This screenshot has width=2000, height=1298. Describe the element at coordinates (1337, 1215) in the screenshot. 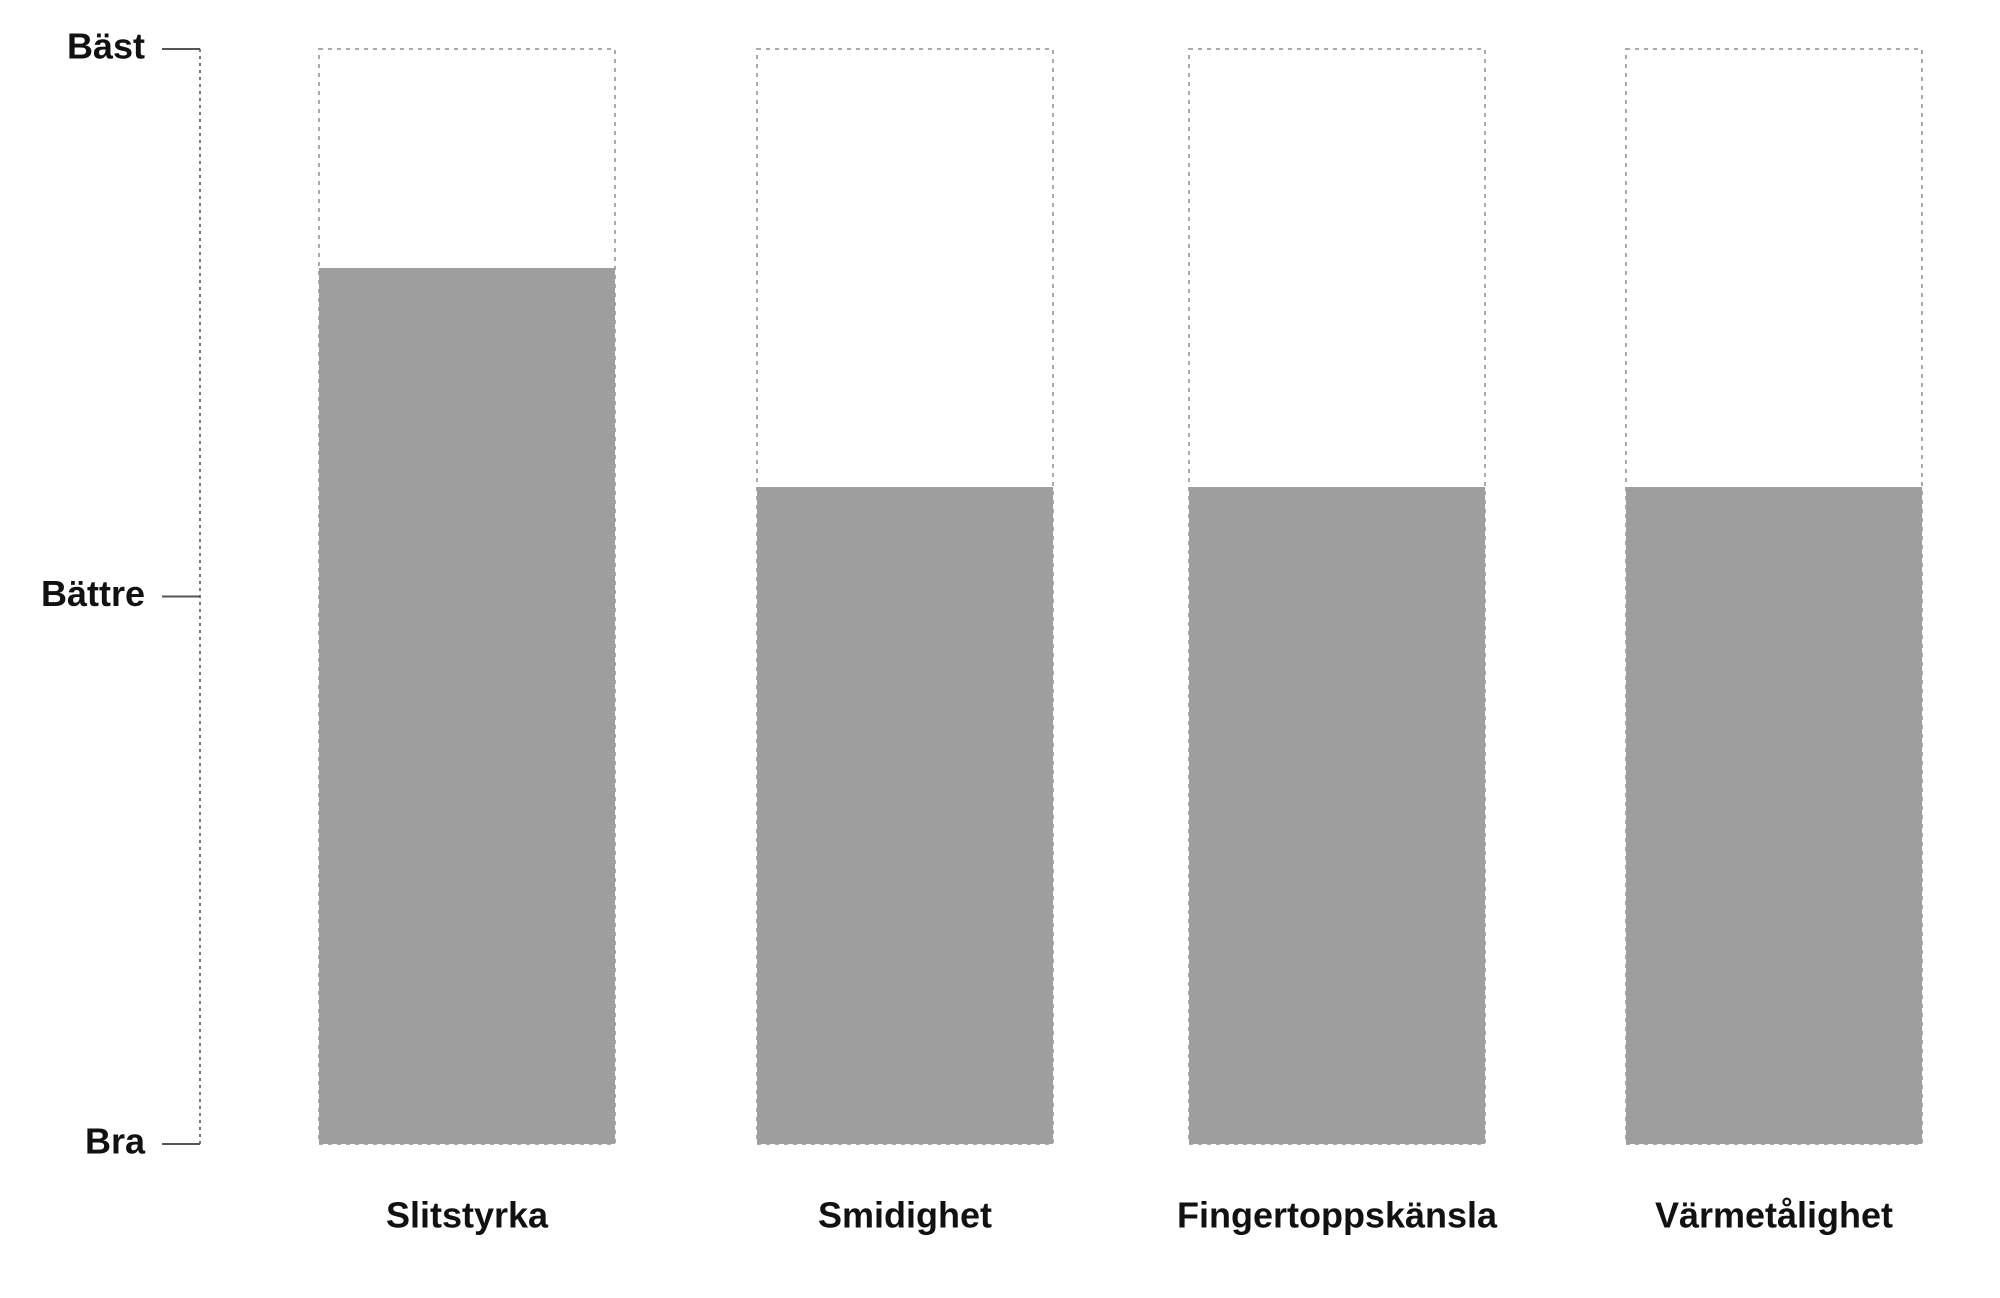

I see `x-tick-label: Fingertoppskänsla` at that location.